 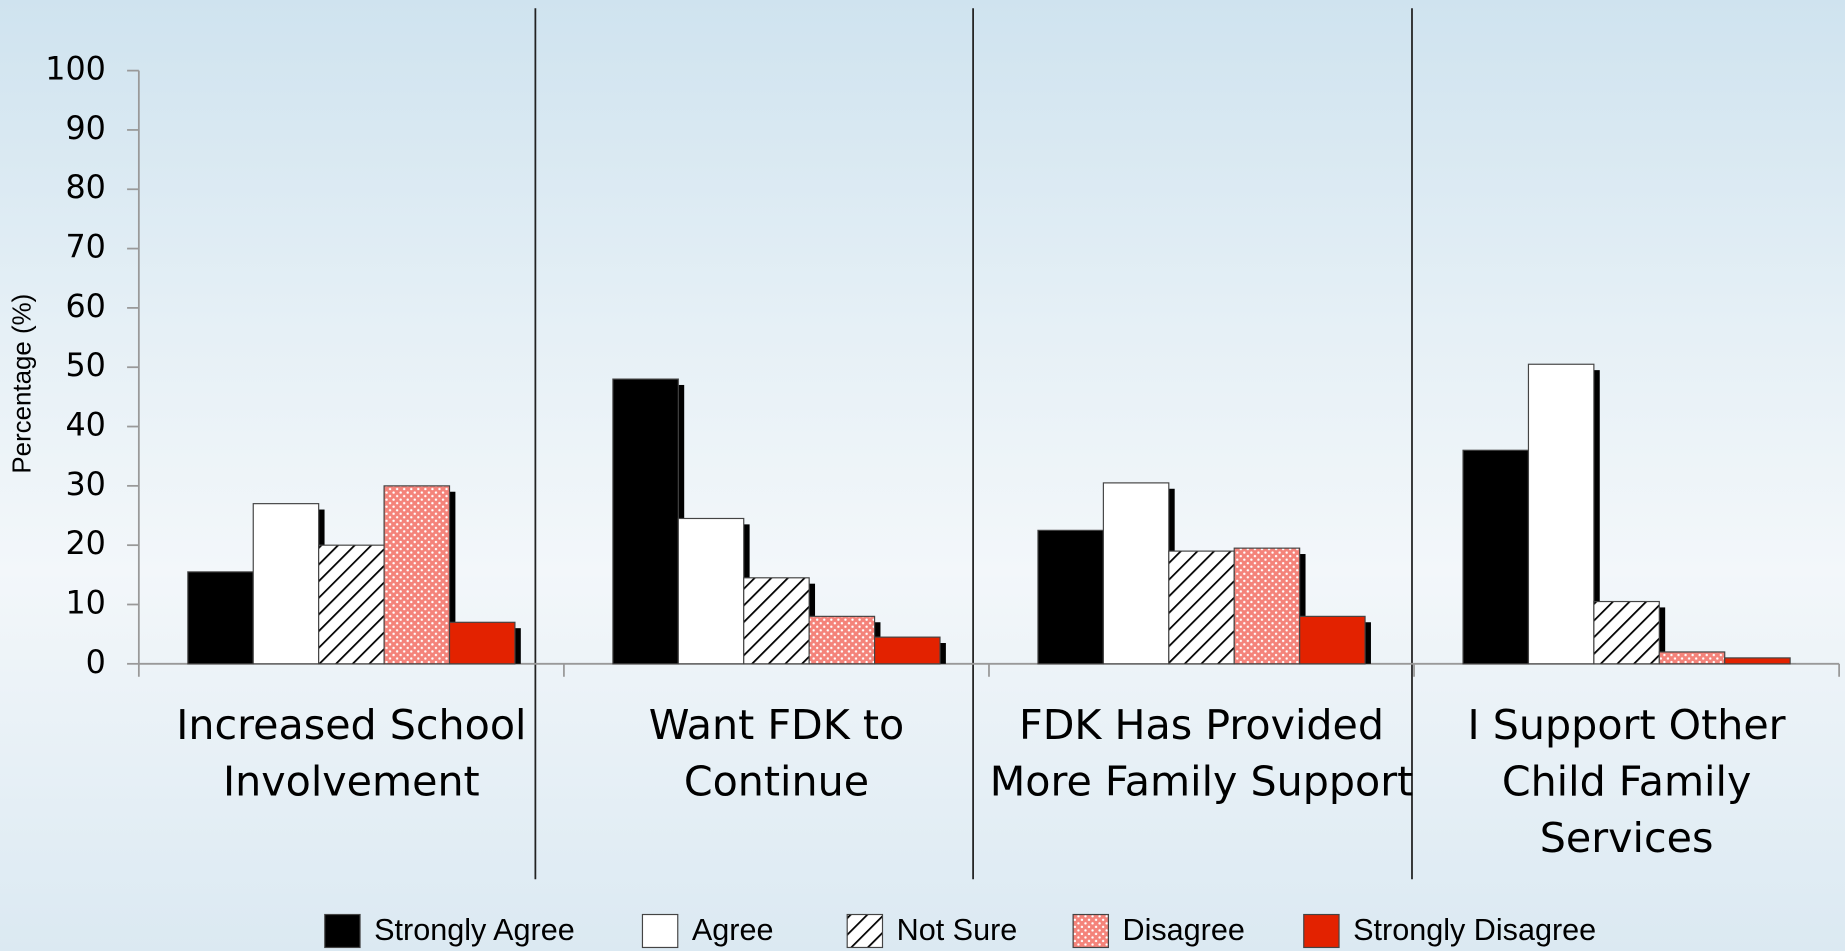 I want to click on y-tick-label: 90, so click(x=85, y=129).